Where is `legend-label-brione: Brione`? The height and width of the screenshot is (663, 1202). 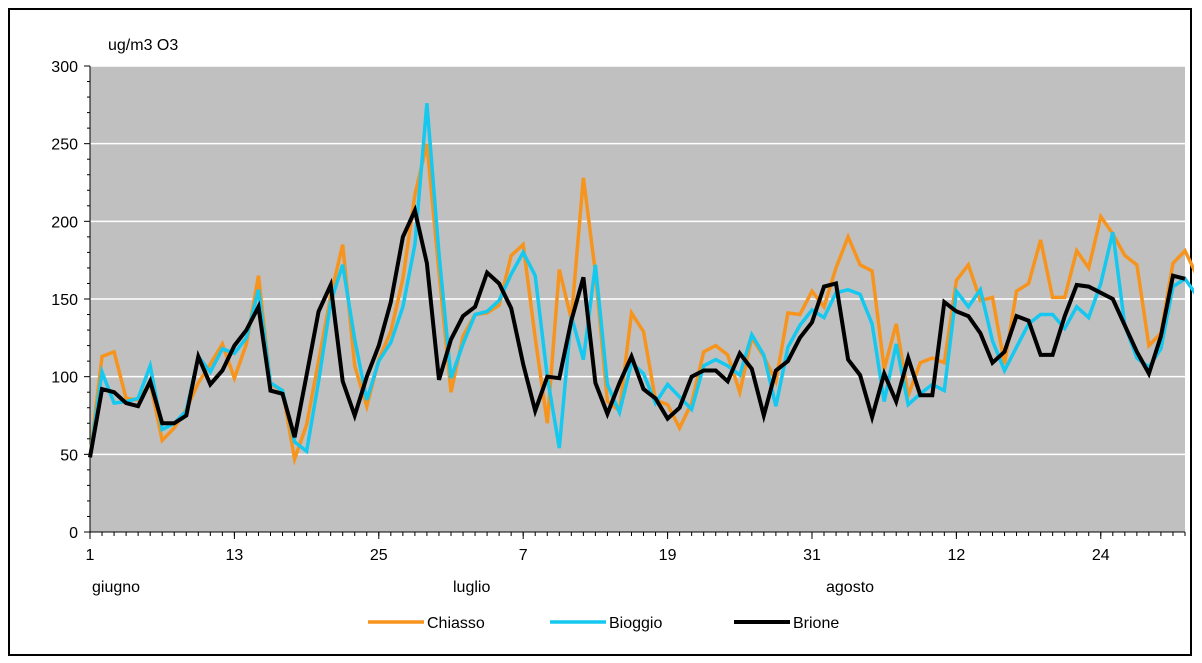 legend-label-brione: Brione is located at coordinates (816, 623).